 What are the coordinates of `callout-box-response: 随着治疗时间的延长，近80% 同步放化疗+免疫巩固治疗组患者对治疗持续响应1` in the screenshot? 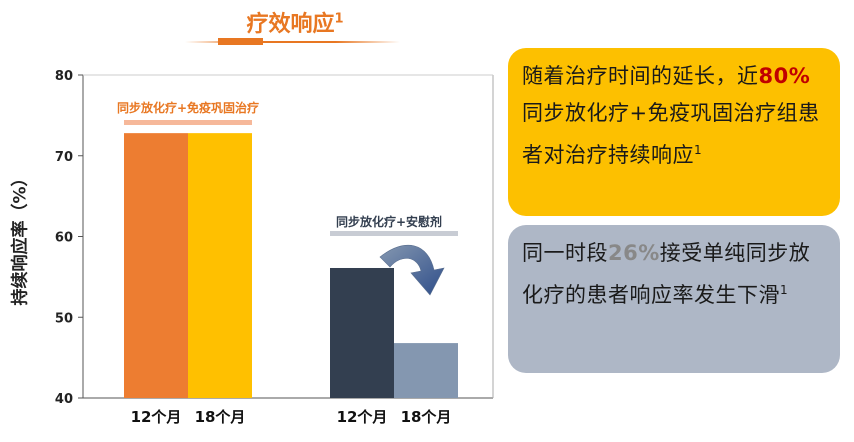 It's located at (674, 132).